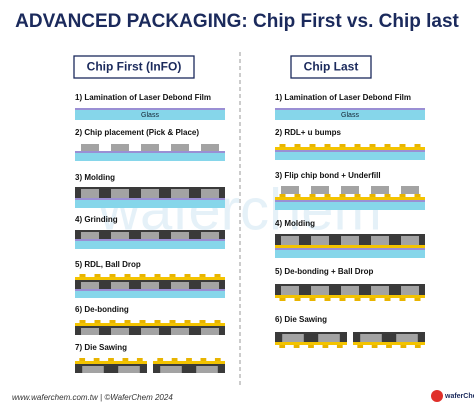 The width and height of the screenshot is (474, 410). Describe the element at coordinates (459, 396) in the screenshot. I see `logo: waferChem` at that location.